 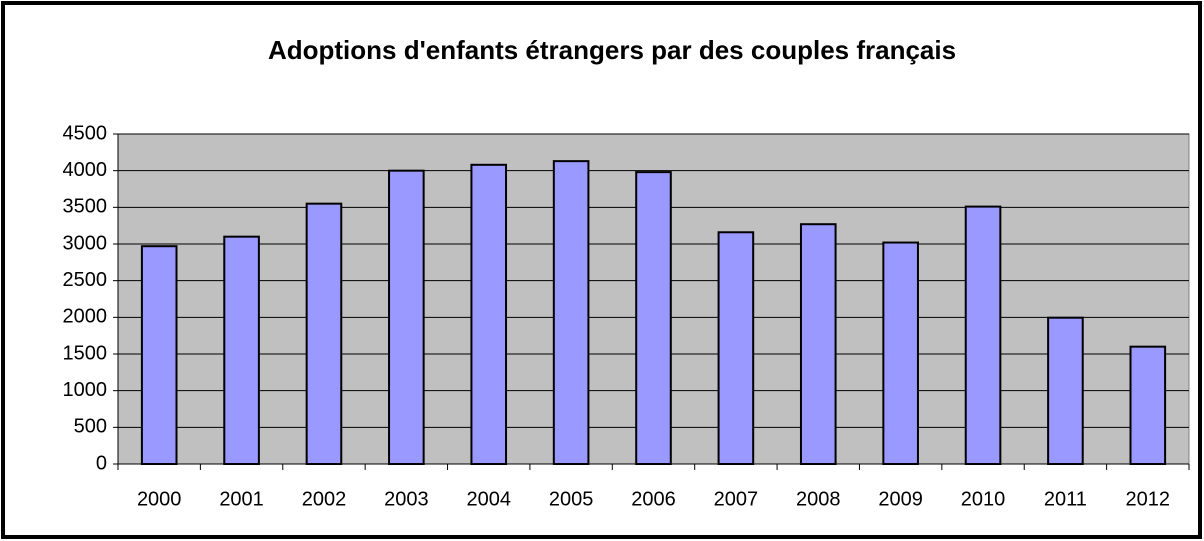 I want to click on x-tick-label: 2012, so click(x=1148, y=499).